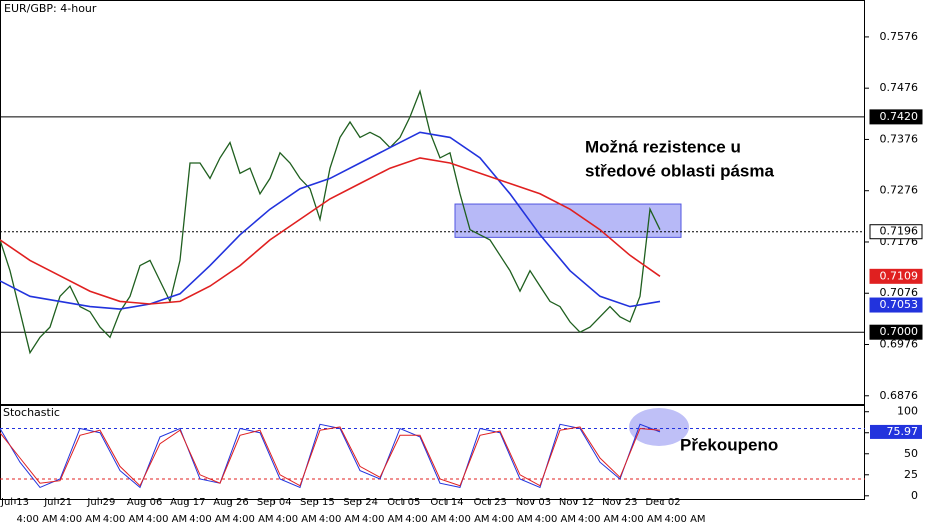 This screenshot has width=925, height=529. I want to click on annotation: středové oblasti pásma, so click(680, 170).